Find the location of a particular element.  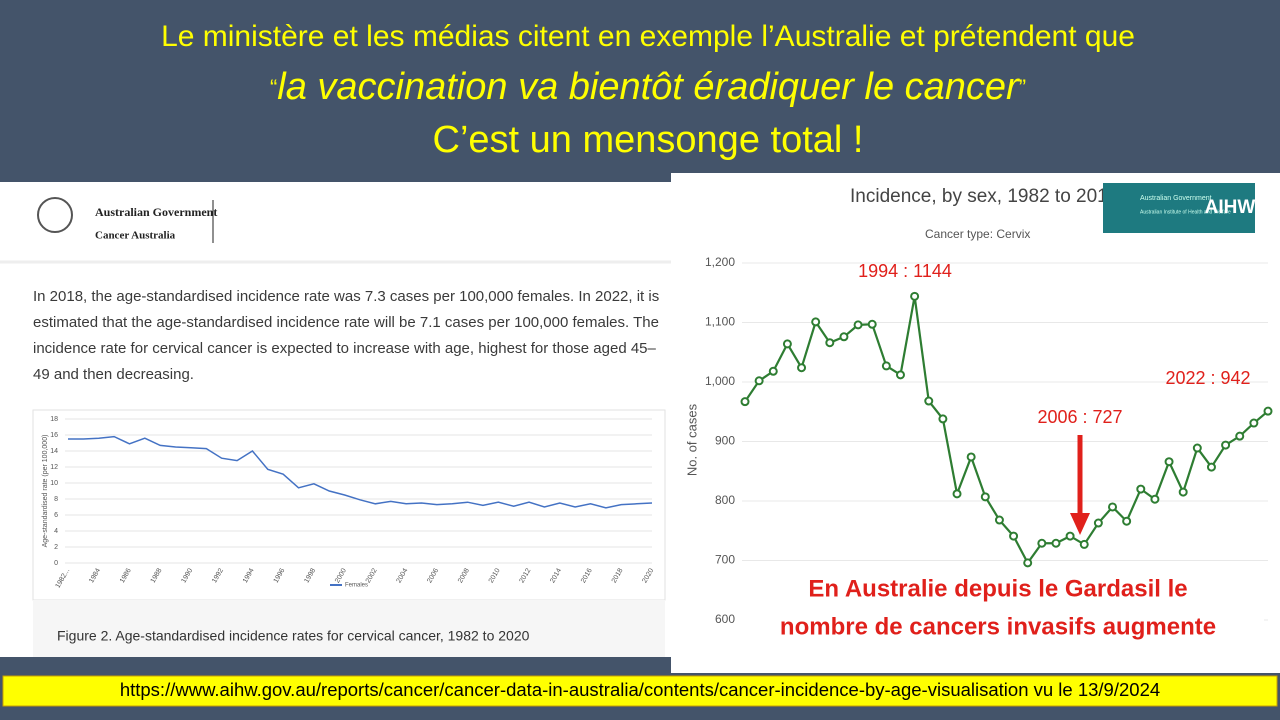

y-tick-label: 0 is located at coordinates (56, 563).